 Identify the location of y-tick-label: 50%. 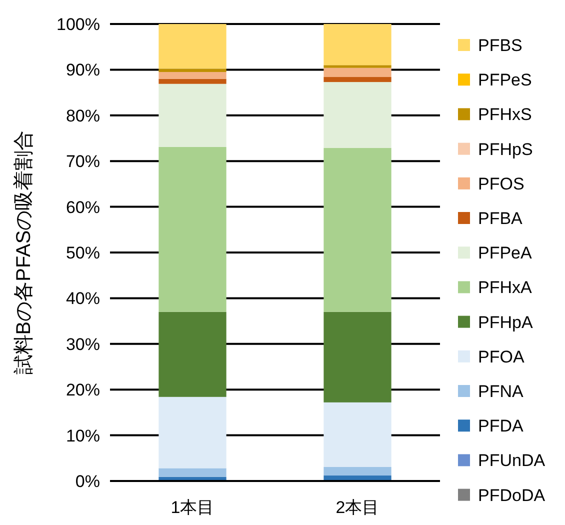
(83, 253).